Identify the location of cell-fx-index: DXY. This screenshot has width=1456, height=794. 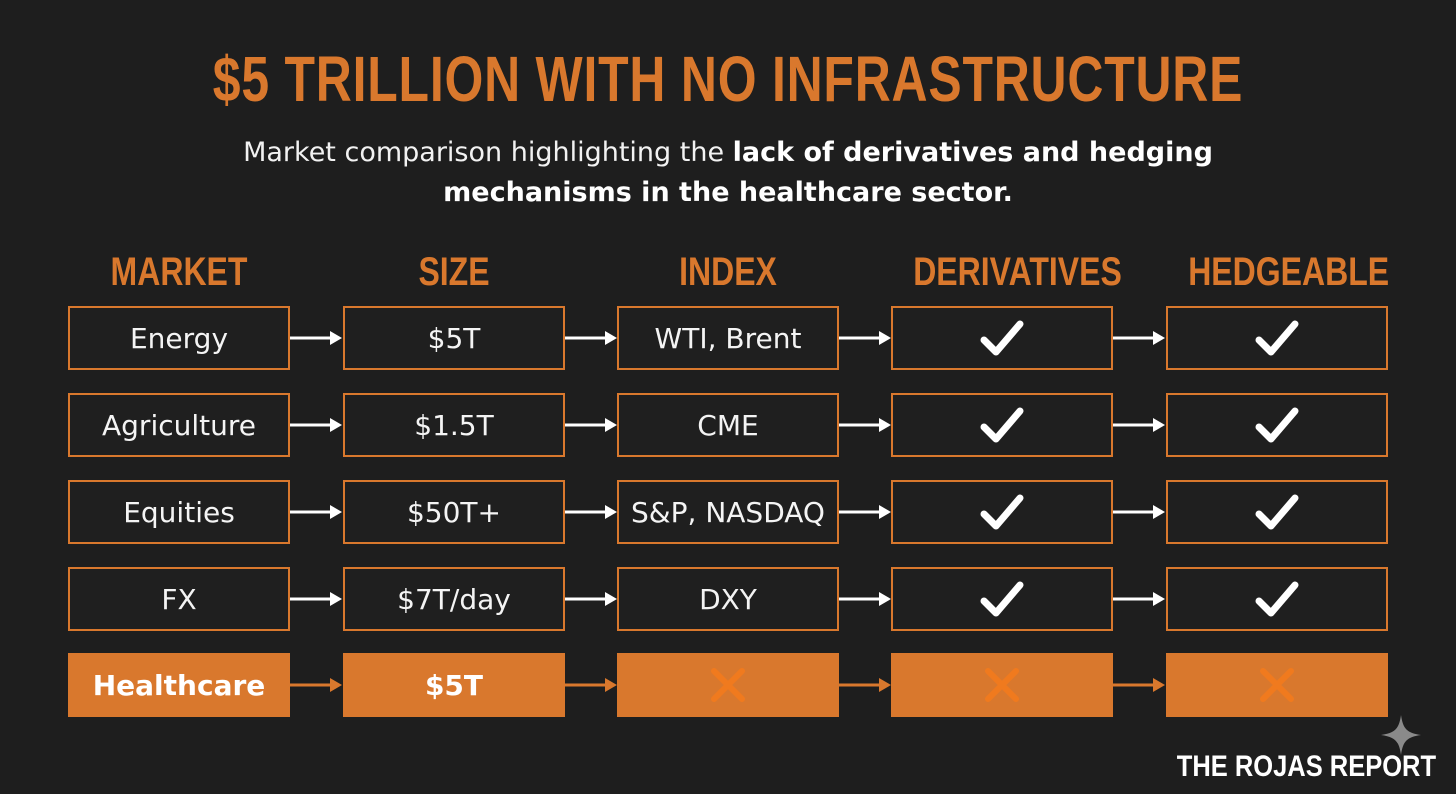
(728, 599).